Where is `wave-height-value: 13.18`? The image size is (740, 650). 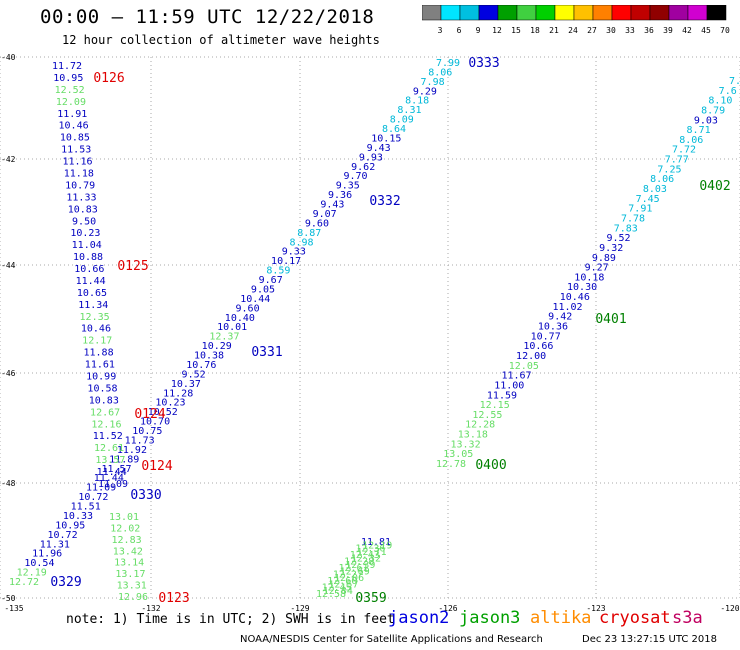
wave-height-value: 13.18 is located at coordinates (473, 435).